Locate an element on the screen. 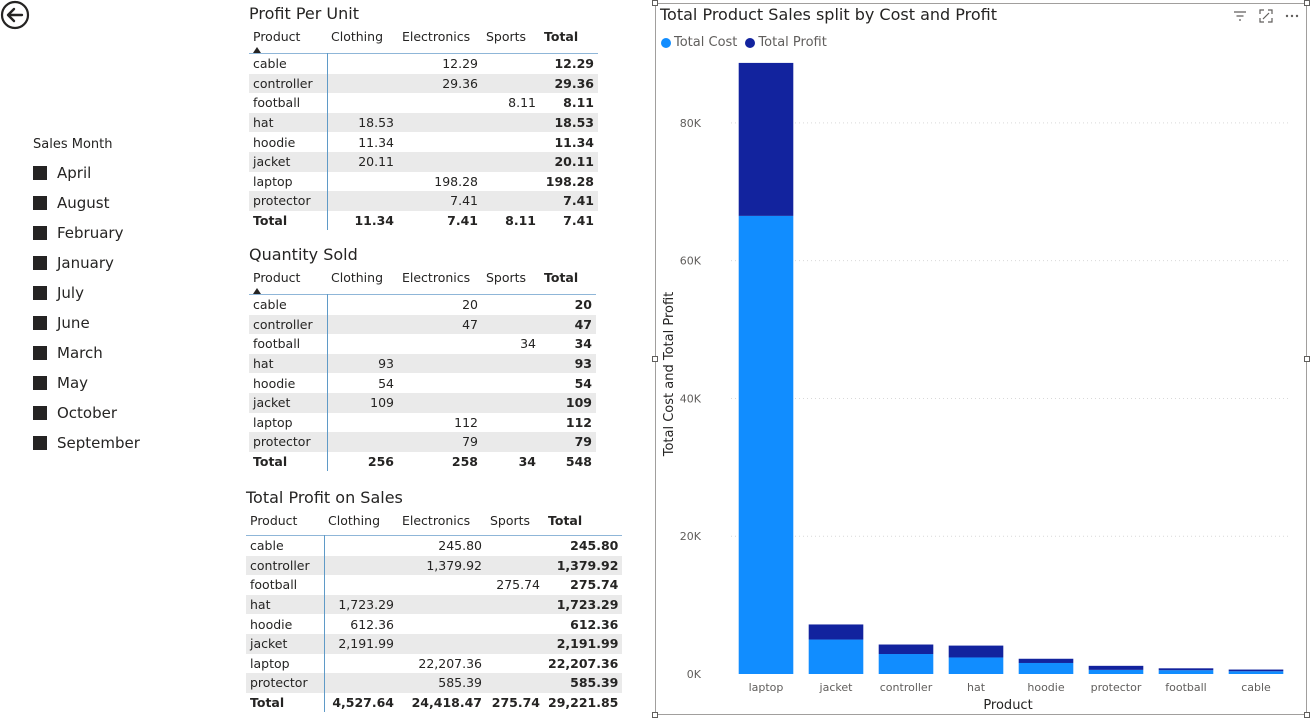  table-cell: 112 is located at coordinates (466, 422).